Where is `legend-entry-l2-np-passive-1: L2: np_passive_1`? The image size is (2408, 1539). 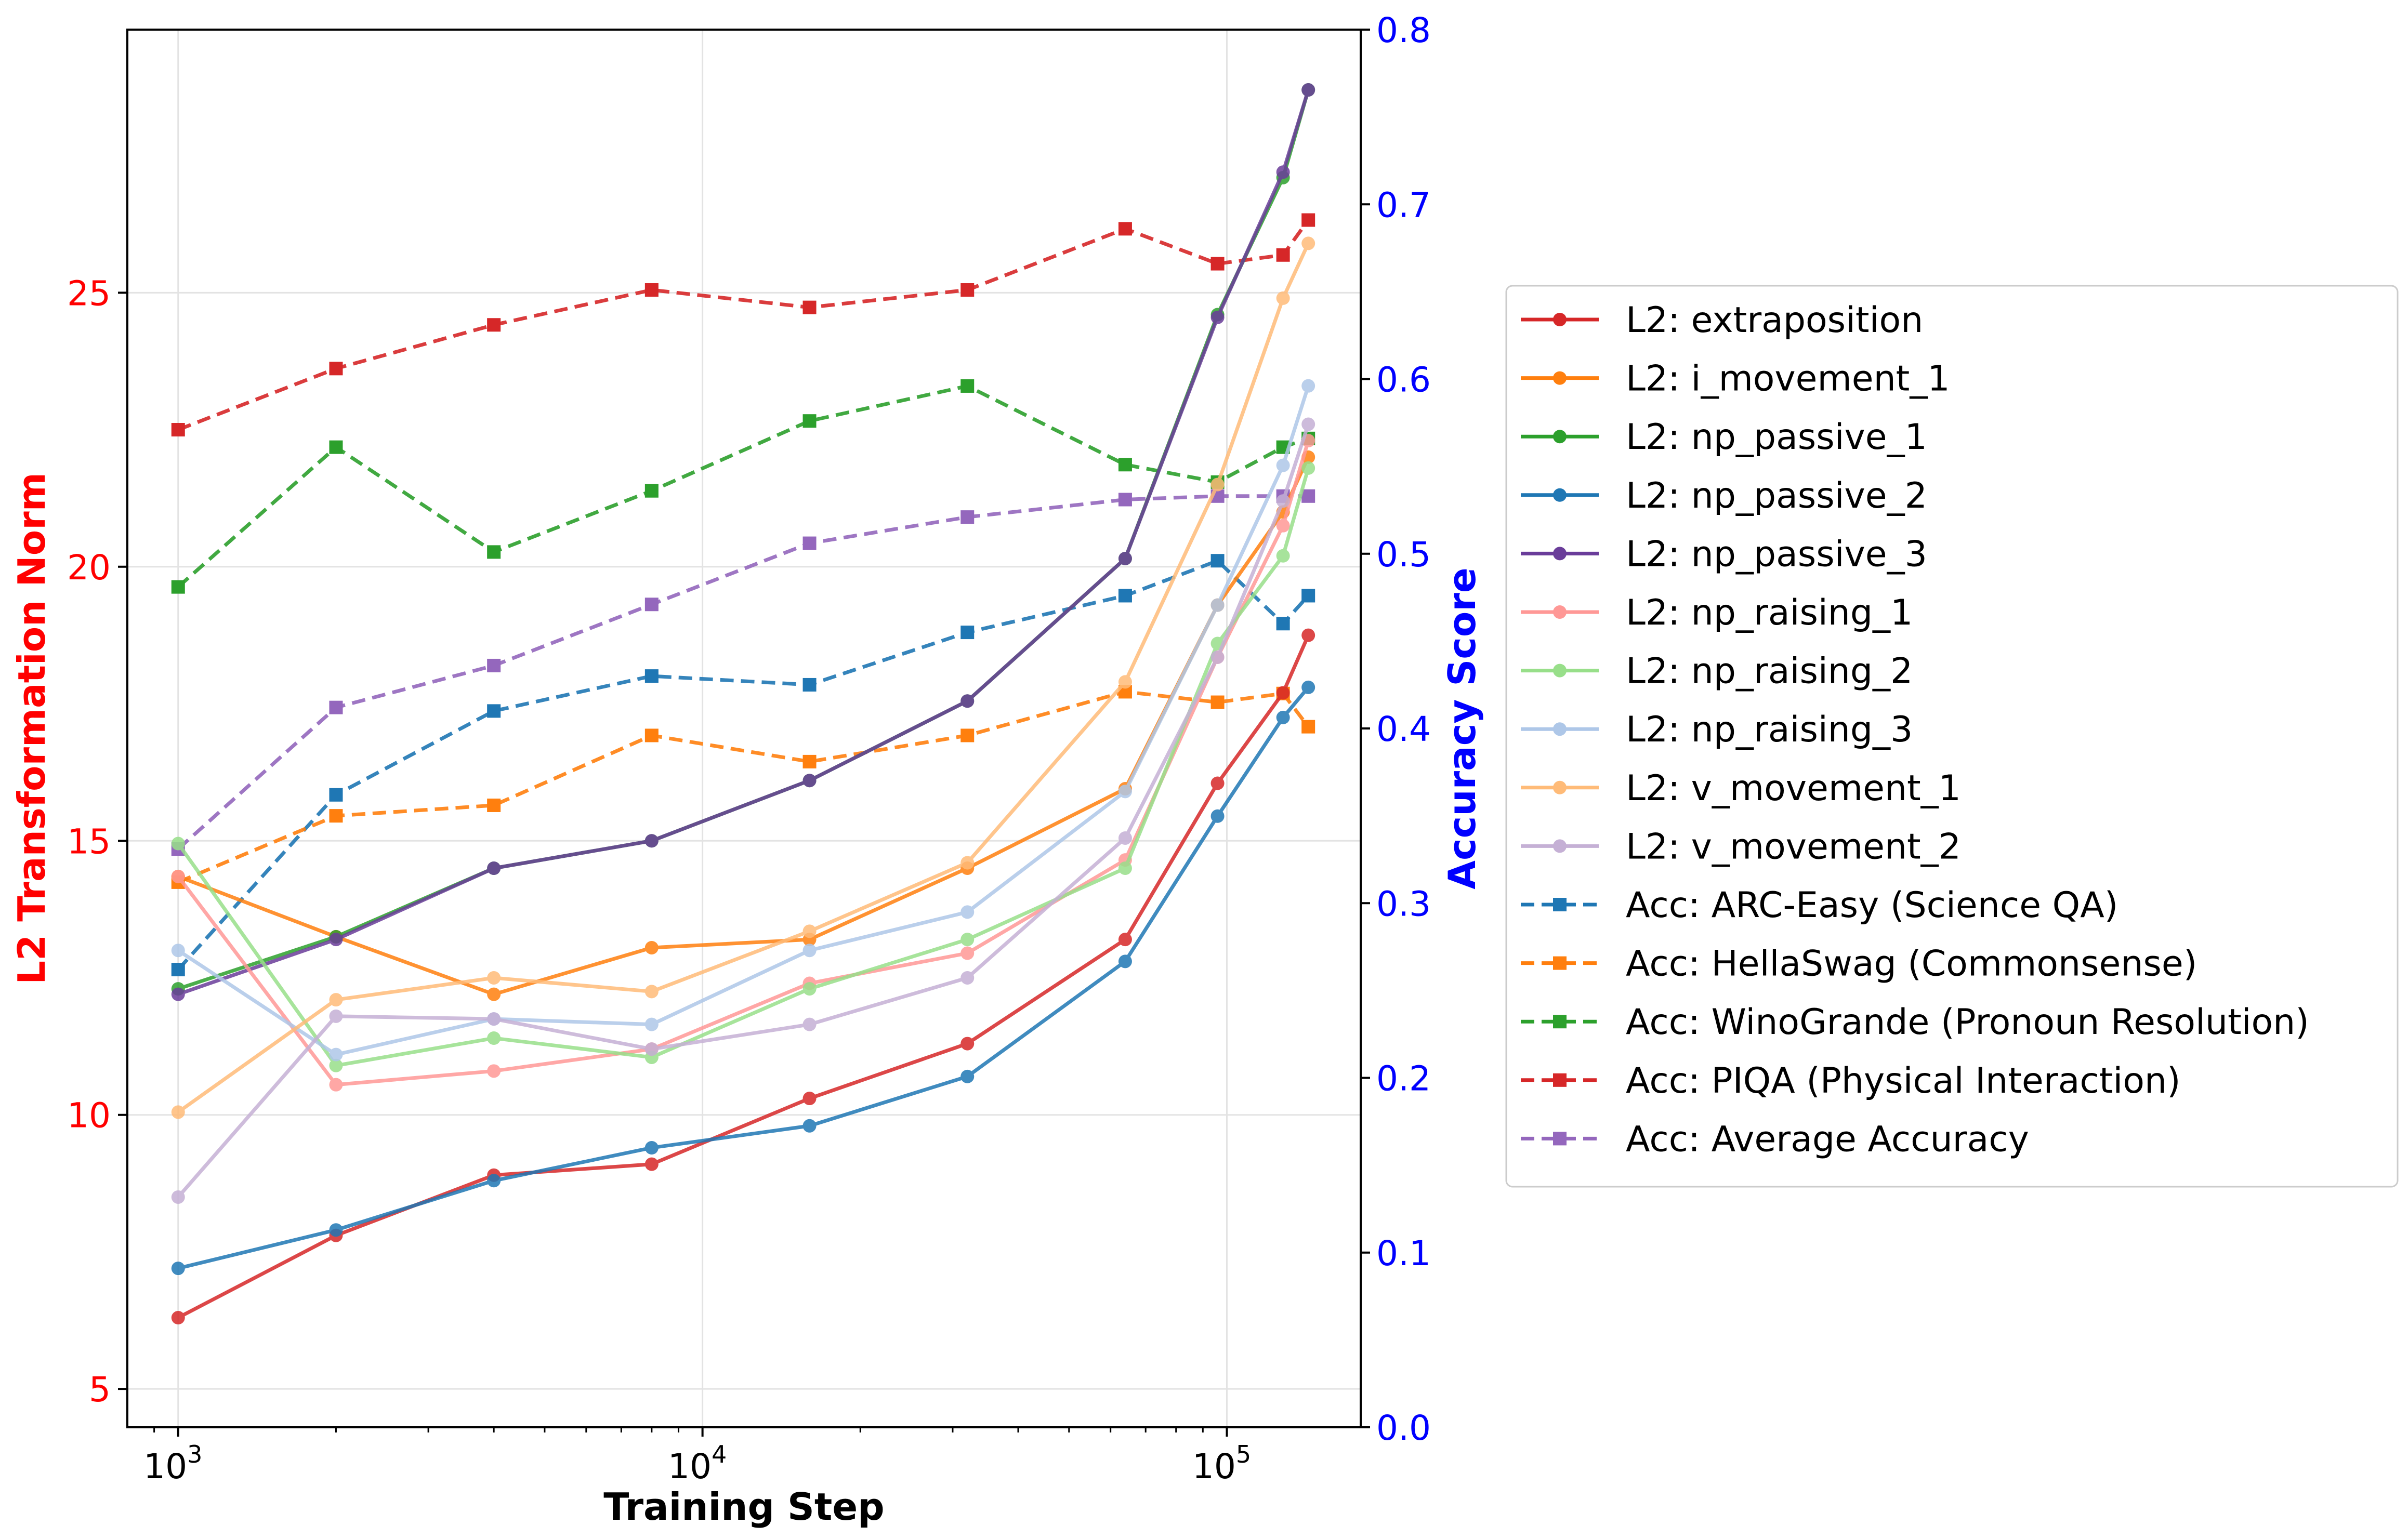 legend-entry-l2-np-passive-1: L2: np_passive_1 is located at coordinates (1724, 437).